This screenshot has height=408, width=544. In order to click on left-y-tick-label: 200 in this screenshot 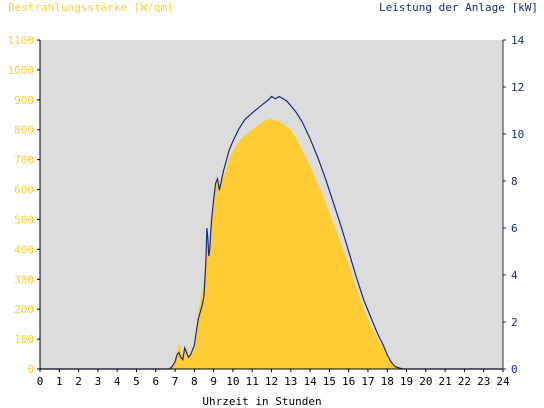, I will do `click(24, 309)`.